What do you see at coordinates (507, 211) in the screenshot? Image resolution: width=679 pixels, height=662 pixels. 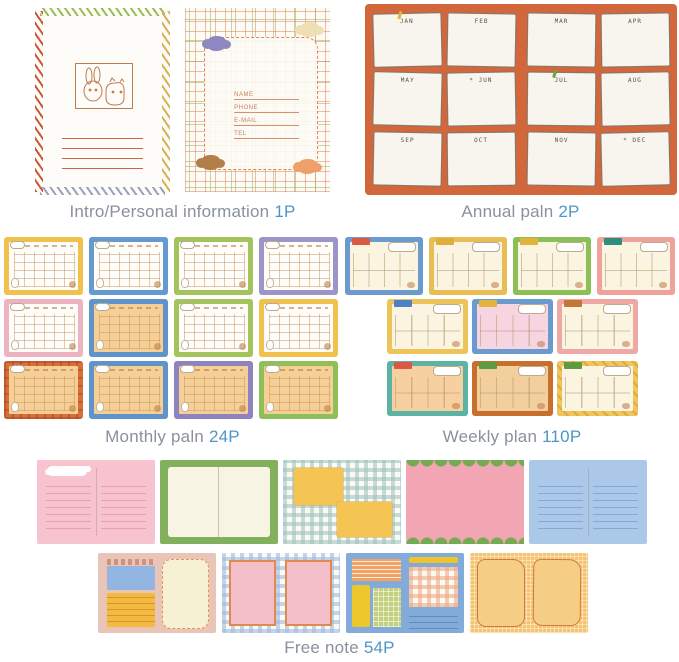 I see `caption-text: Annual paln` at bounding box center [507, 211].